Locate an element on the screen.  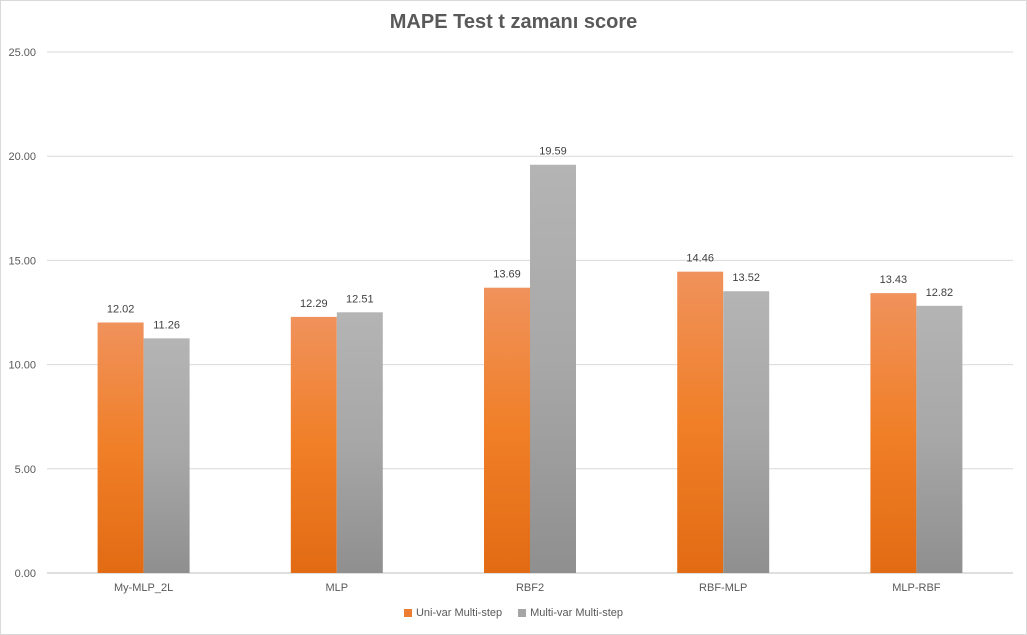
x-tick-label: RBF-MLP is located at coordinates (723, 588).